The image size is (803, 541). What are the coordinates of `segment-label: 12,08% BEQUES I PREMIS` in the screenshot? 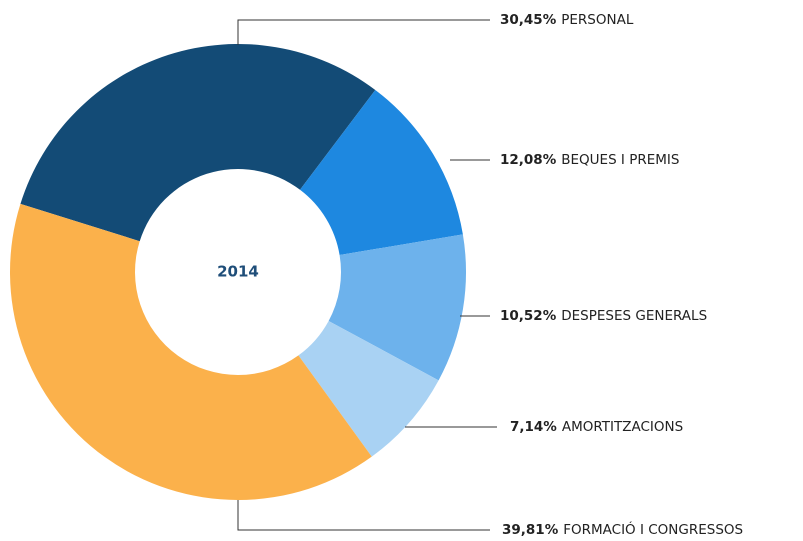 It's located at (589, 160).